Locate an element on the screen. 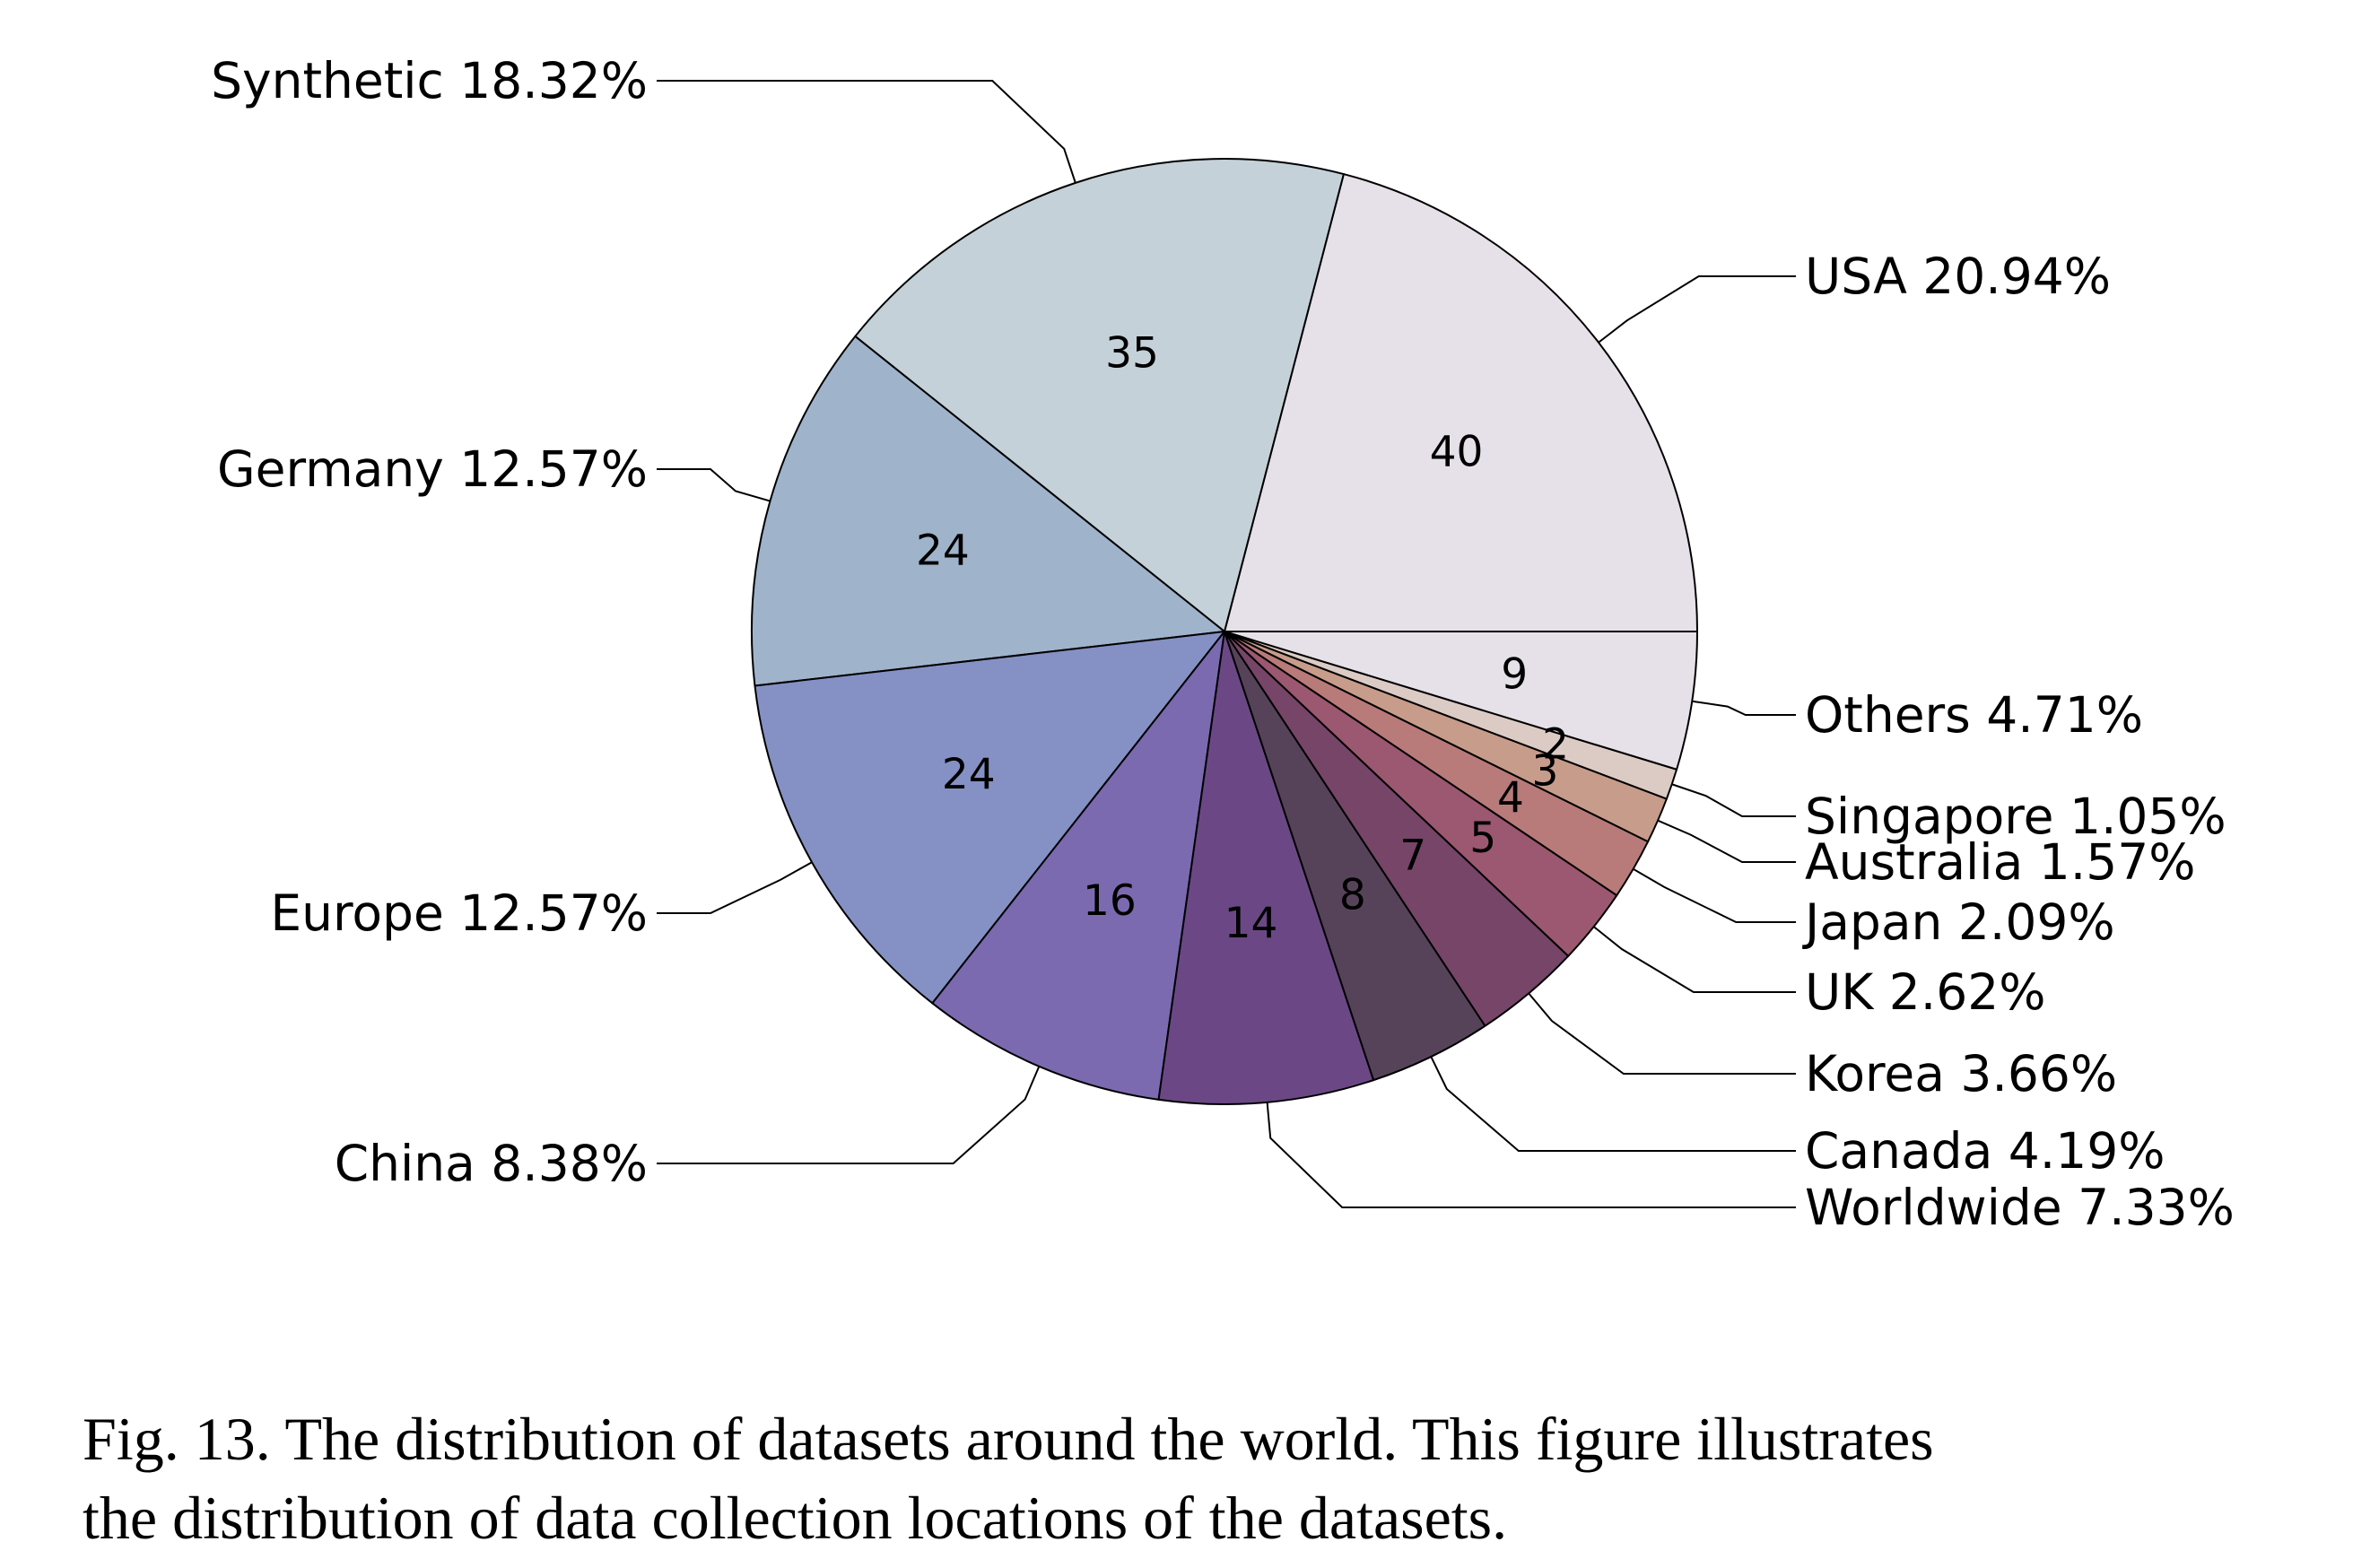 This screenshot has height=1568, width=2379. slice-percent-label-worldwide: Worldwide 7.33% is located at coordinates (2020, 1208).